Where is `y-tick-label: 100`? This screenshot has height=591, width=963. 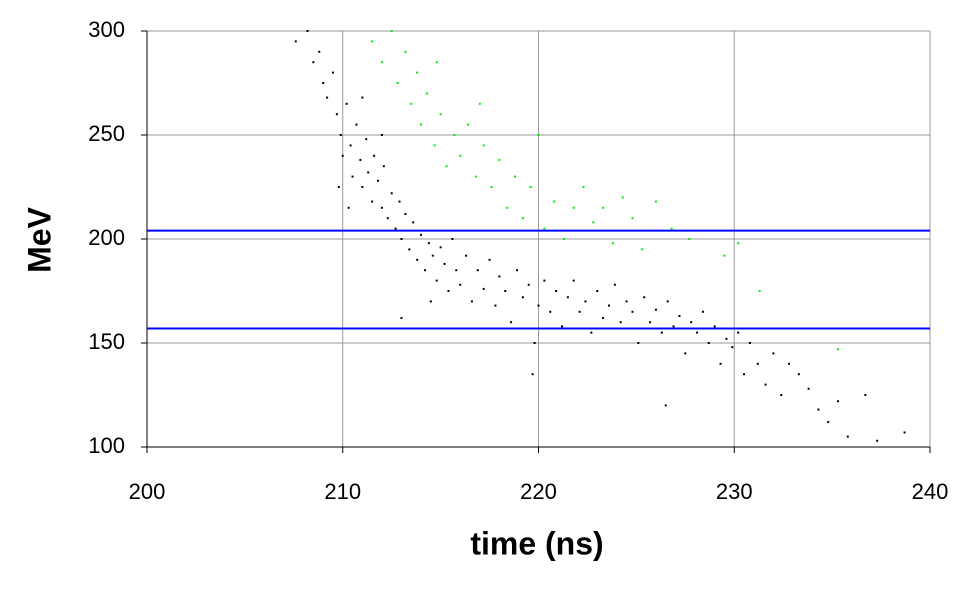 y-tick-label: 100 is located at coordinates (106, 445).